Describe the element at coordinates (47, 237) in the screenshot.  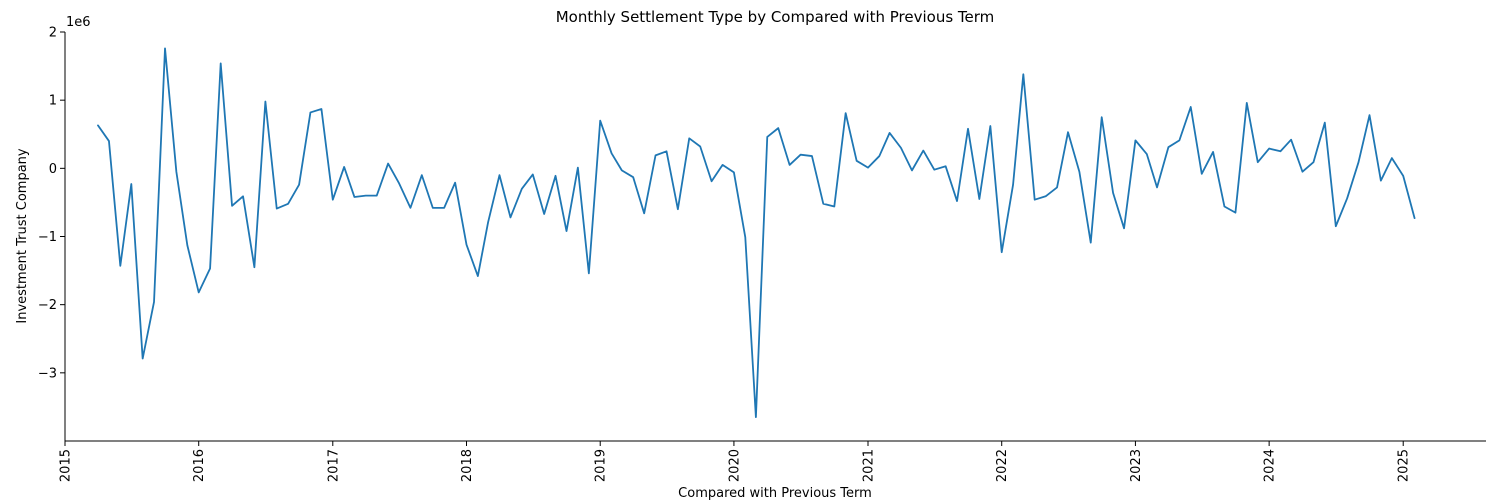
I see `y-tick-label: −1` at that location.